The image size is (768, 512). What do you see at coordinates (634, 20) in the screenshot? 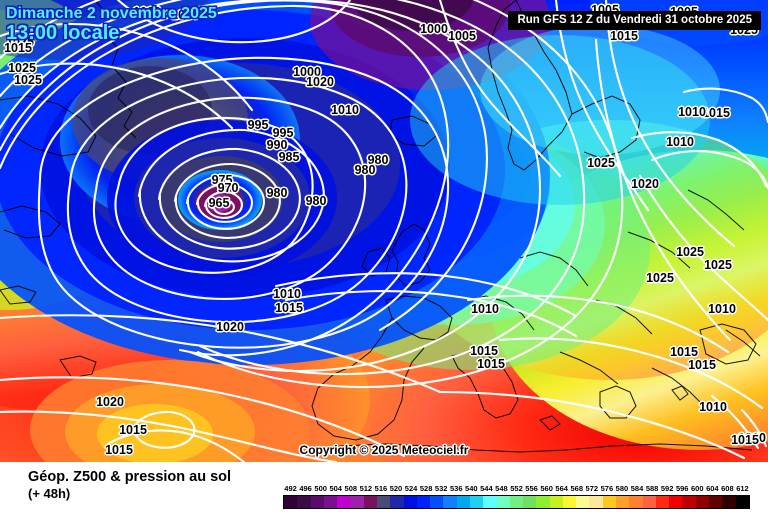
I see `model-run-info: Run GFS 12 Z du Vendredi 31 octobre 2025` at bounding box center [634, 20].